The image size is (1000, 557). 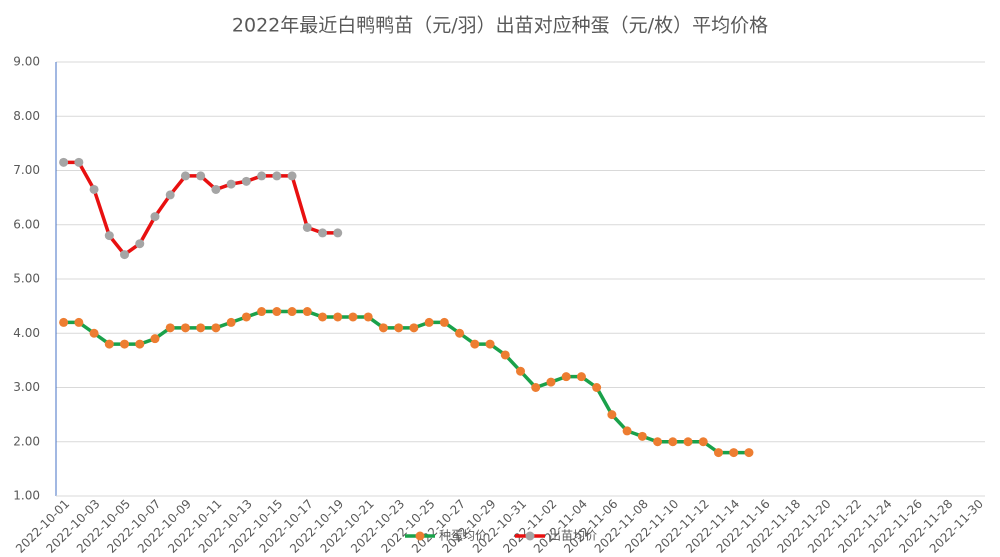 What do you see at coordinates (26, 279) in the screenshot?
I see `y-tick-label: 5.00` at bounding box center [26, 279].